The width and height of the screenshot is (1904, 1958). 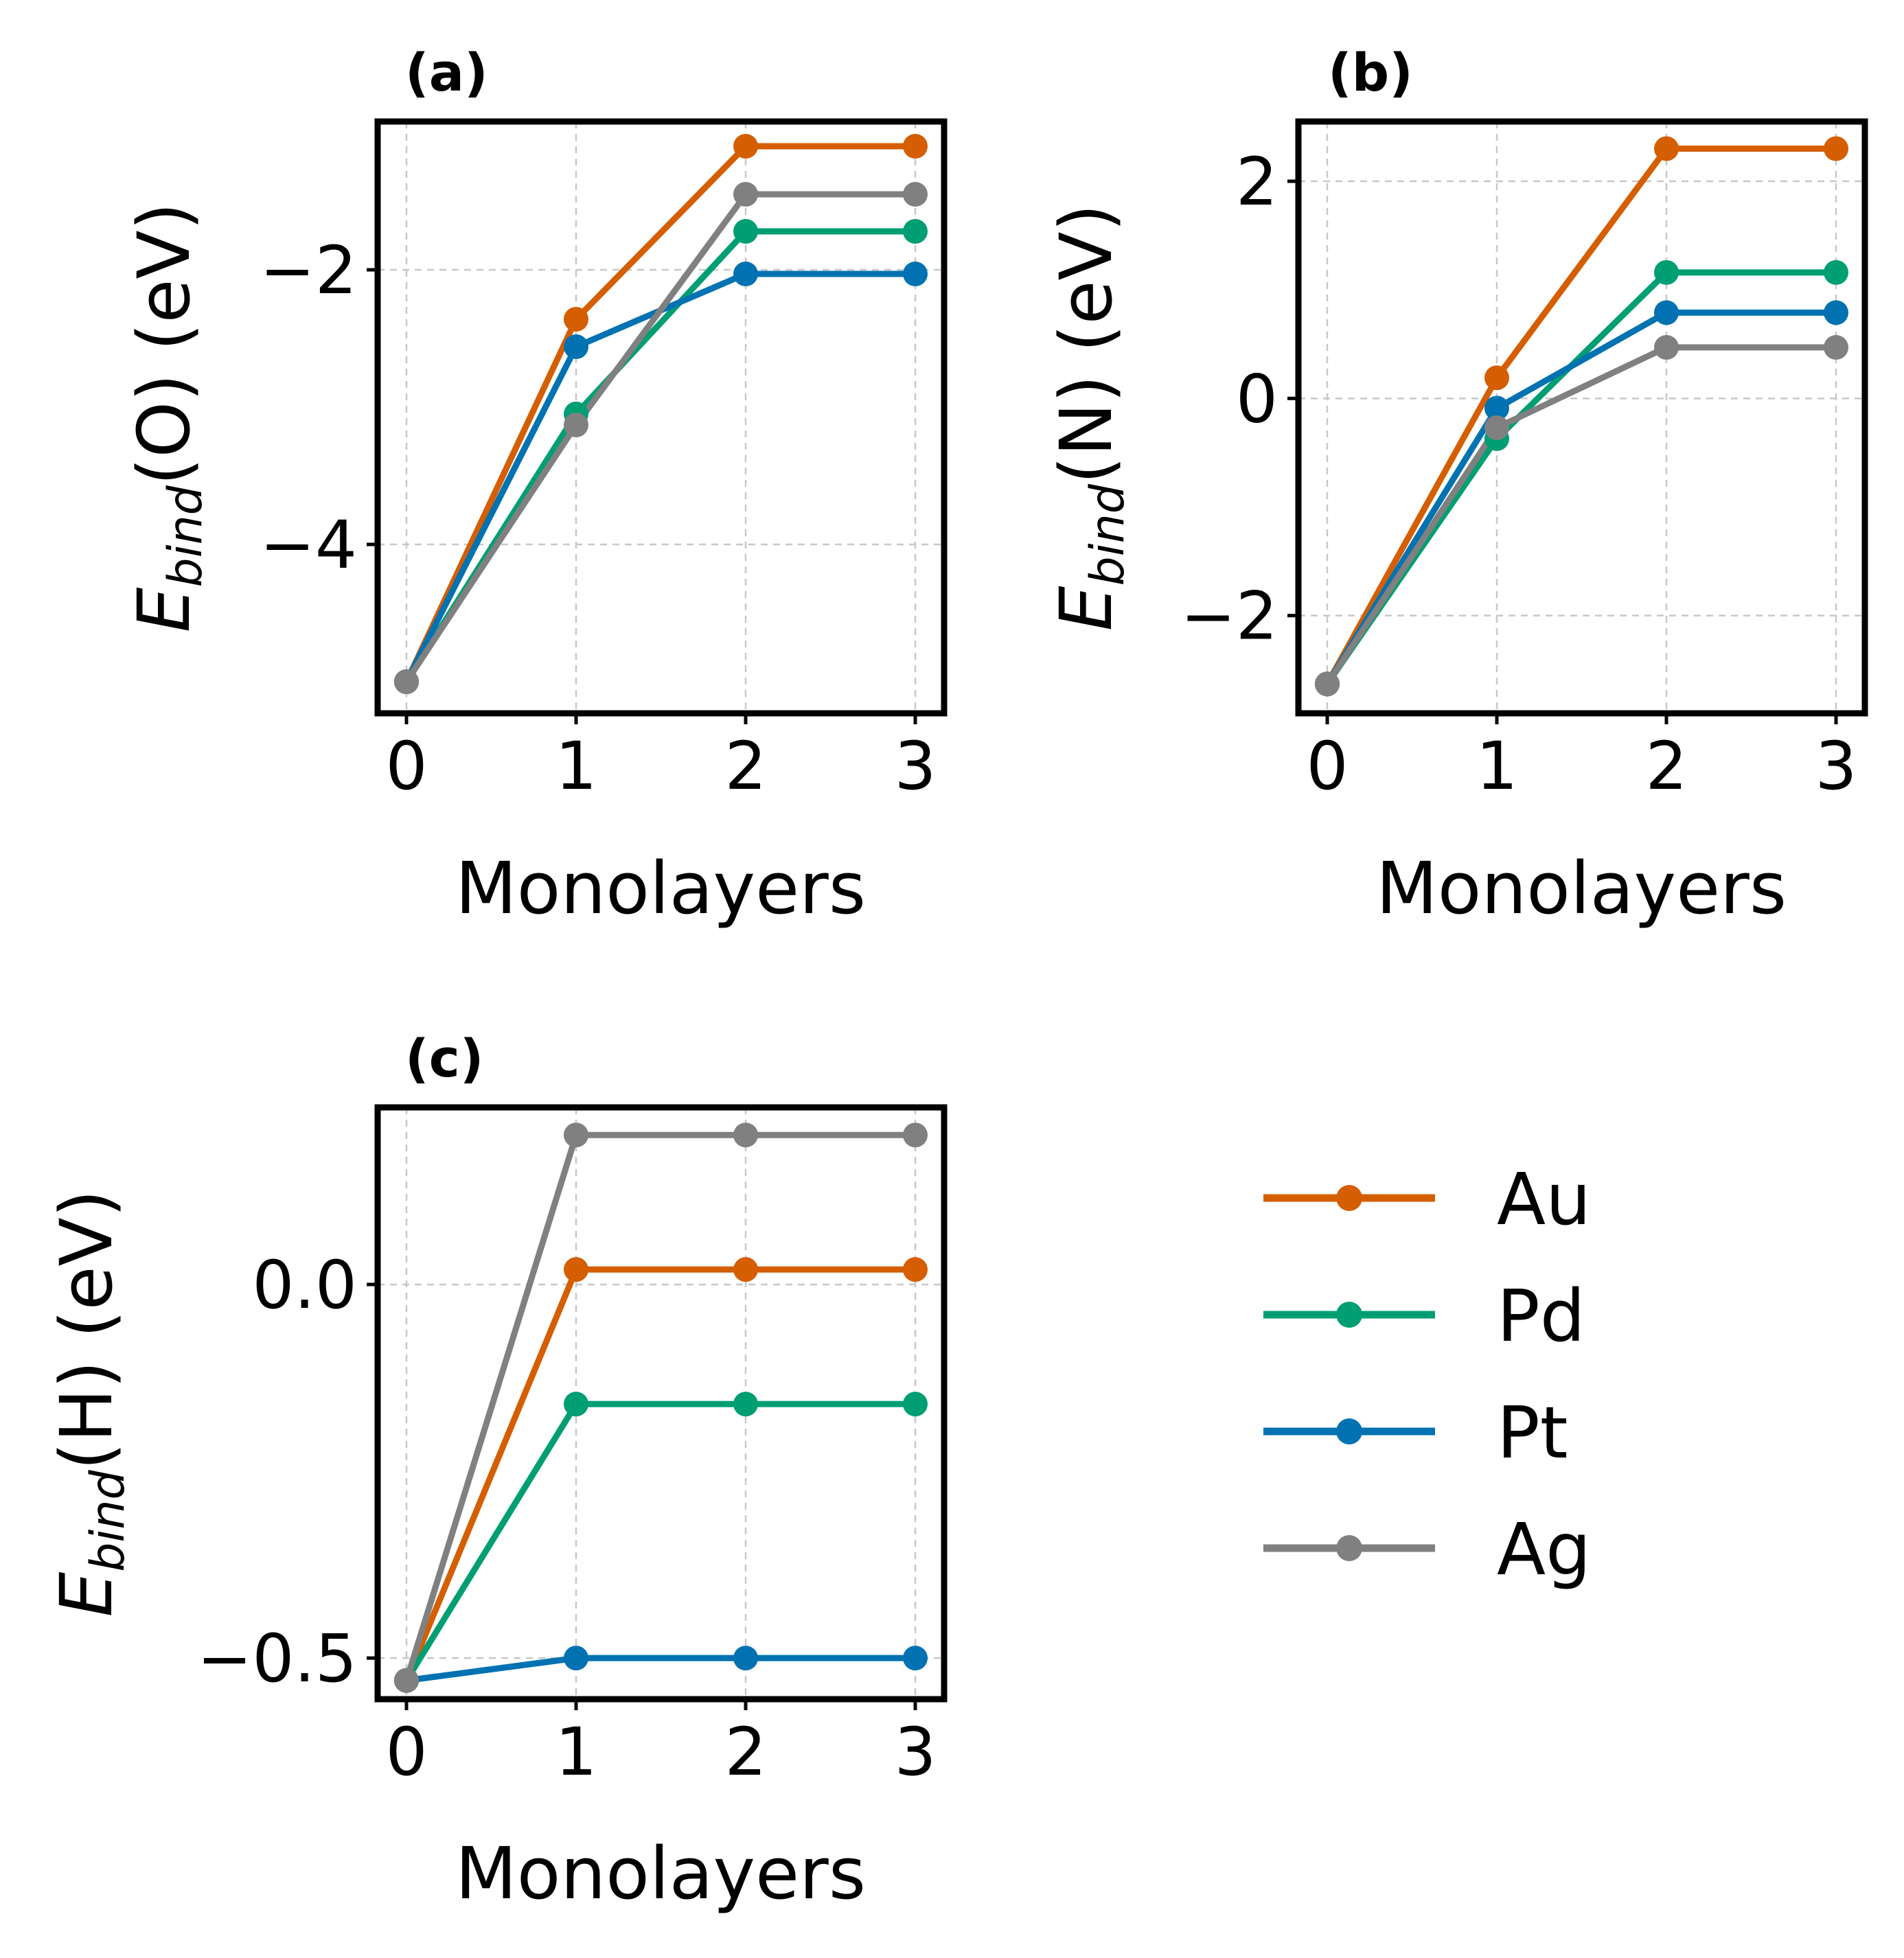 What do you see at coordinates (576, 1752) in the screenshot?
I see `panel-c-xtick-label: 1` at bounding box center [576, 1752].